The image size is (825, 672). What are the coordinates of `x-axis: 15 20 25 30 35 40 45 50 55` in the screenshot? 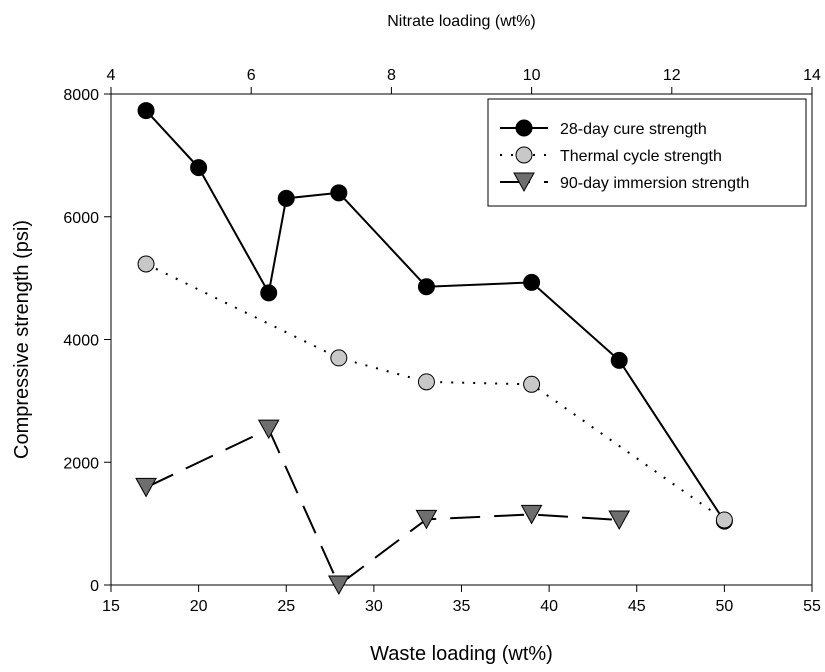 It's located at (461, 600).